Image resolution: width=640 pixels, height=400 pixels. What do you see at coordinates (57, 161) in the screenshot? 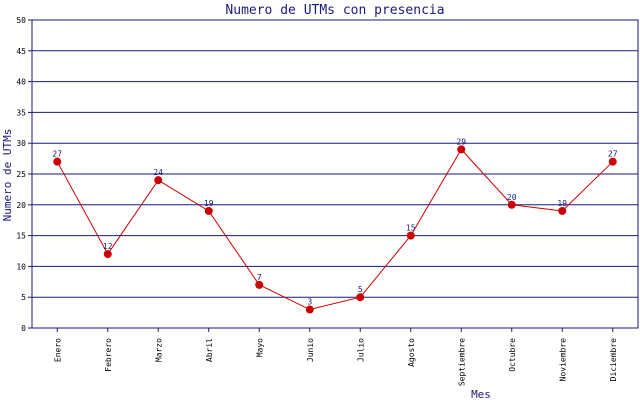
I see `data-point-enero` at bounding box center [57, 161].